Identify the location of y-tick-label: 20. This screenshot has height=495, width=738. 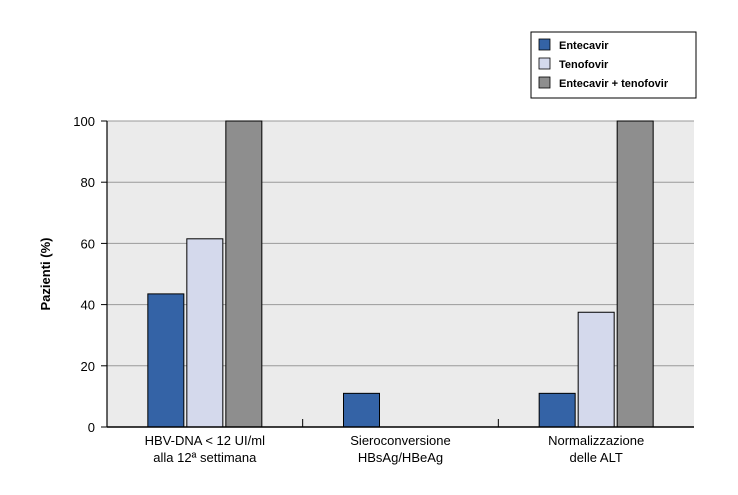
(88, 366).